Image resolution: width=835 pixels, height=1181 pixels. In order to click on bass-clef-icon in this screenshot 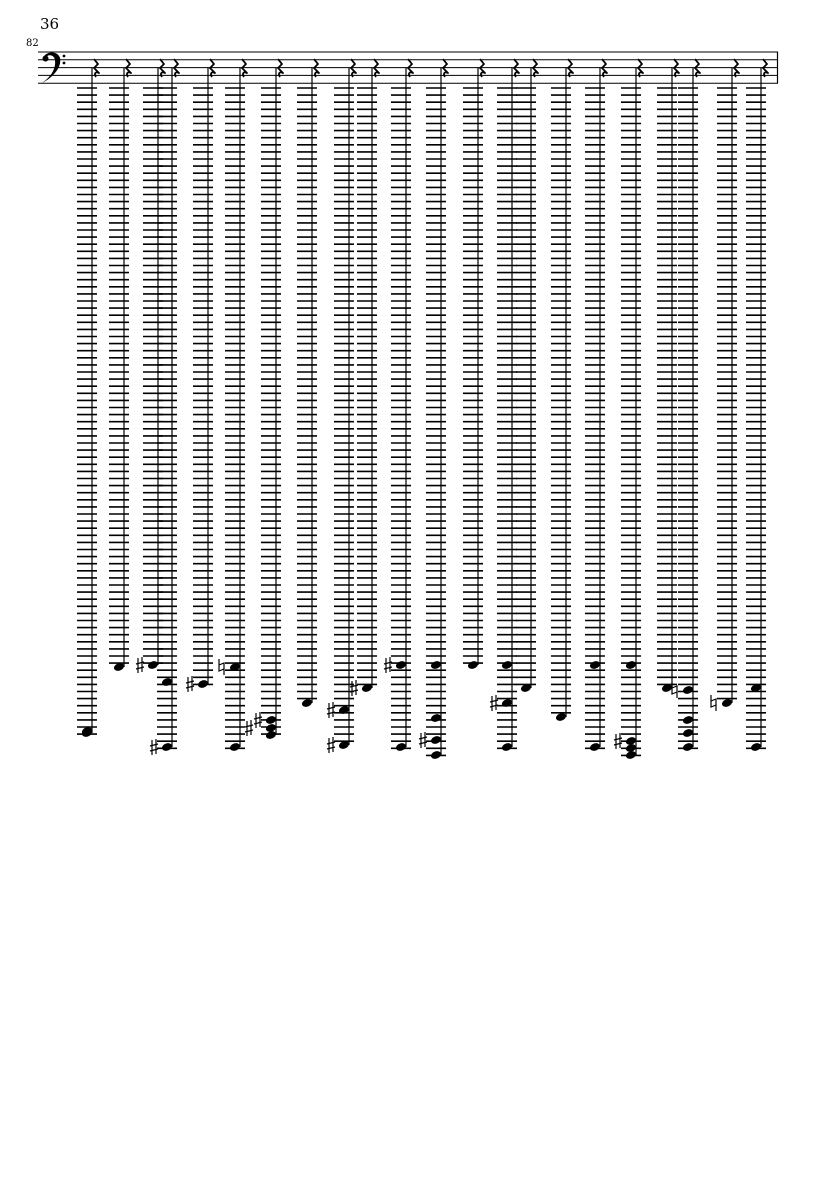, I will do `click(54, 67)`.